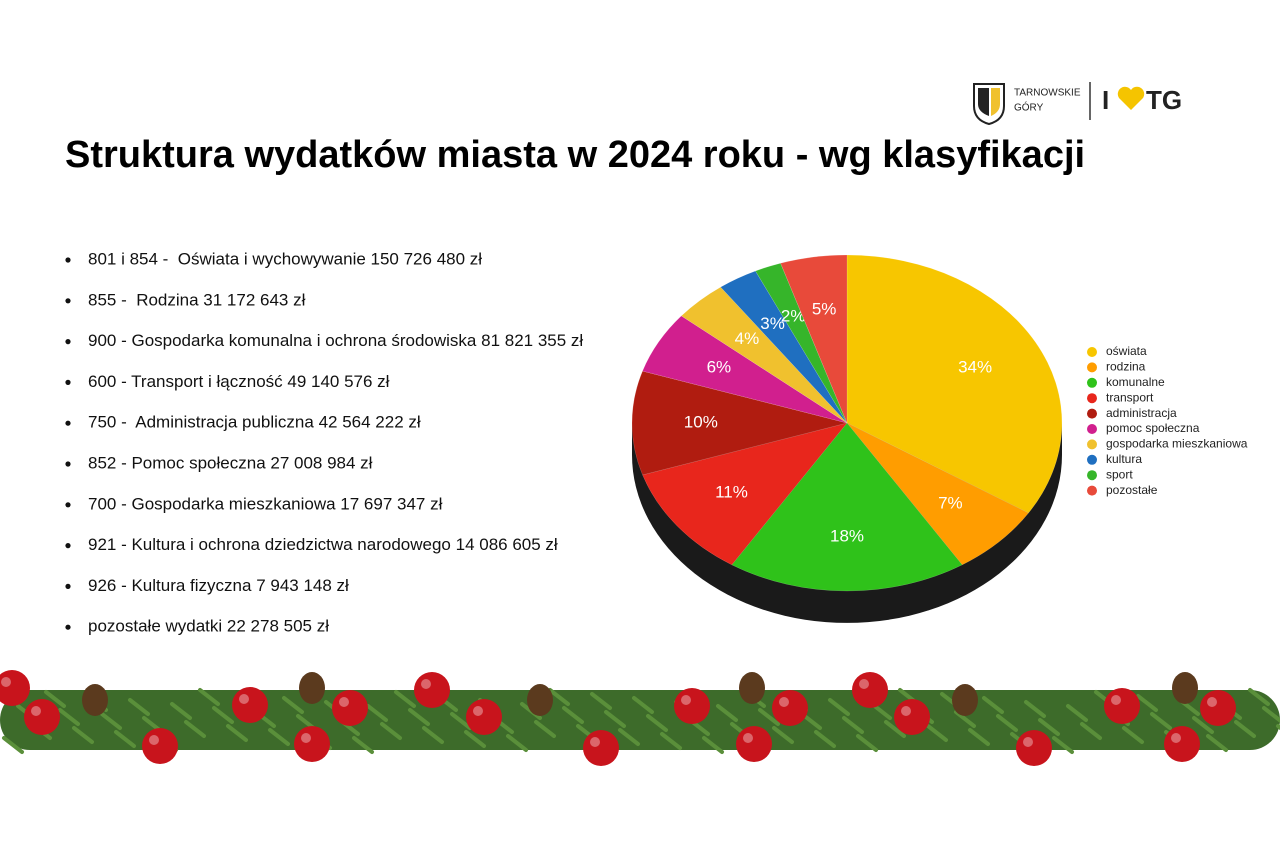 The height and width of the screenshot is (853, 1280). I want to click on legend-label: transport, so click(1130, 397).